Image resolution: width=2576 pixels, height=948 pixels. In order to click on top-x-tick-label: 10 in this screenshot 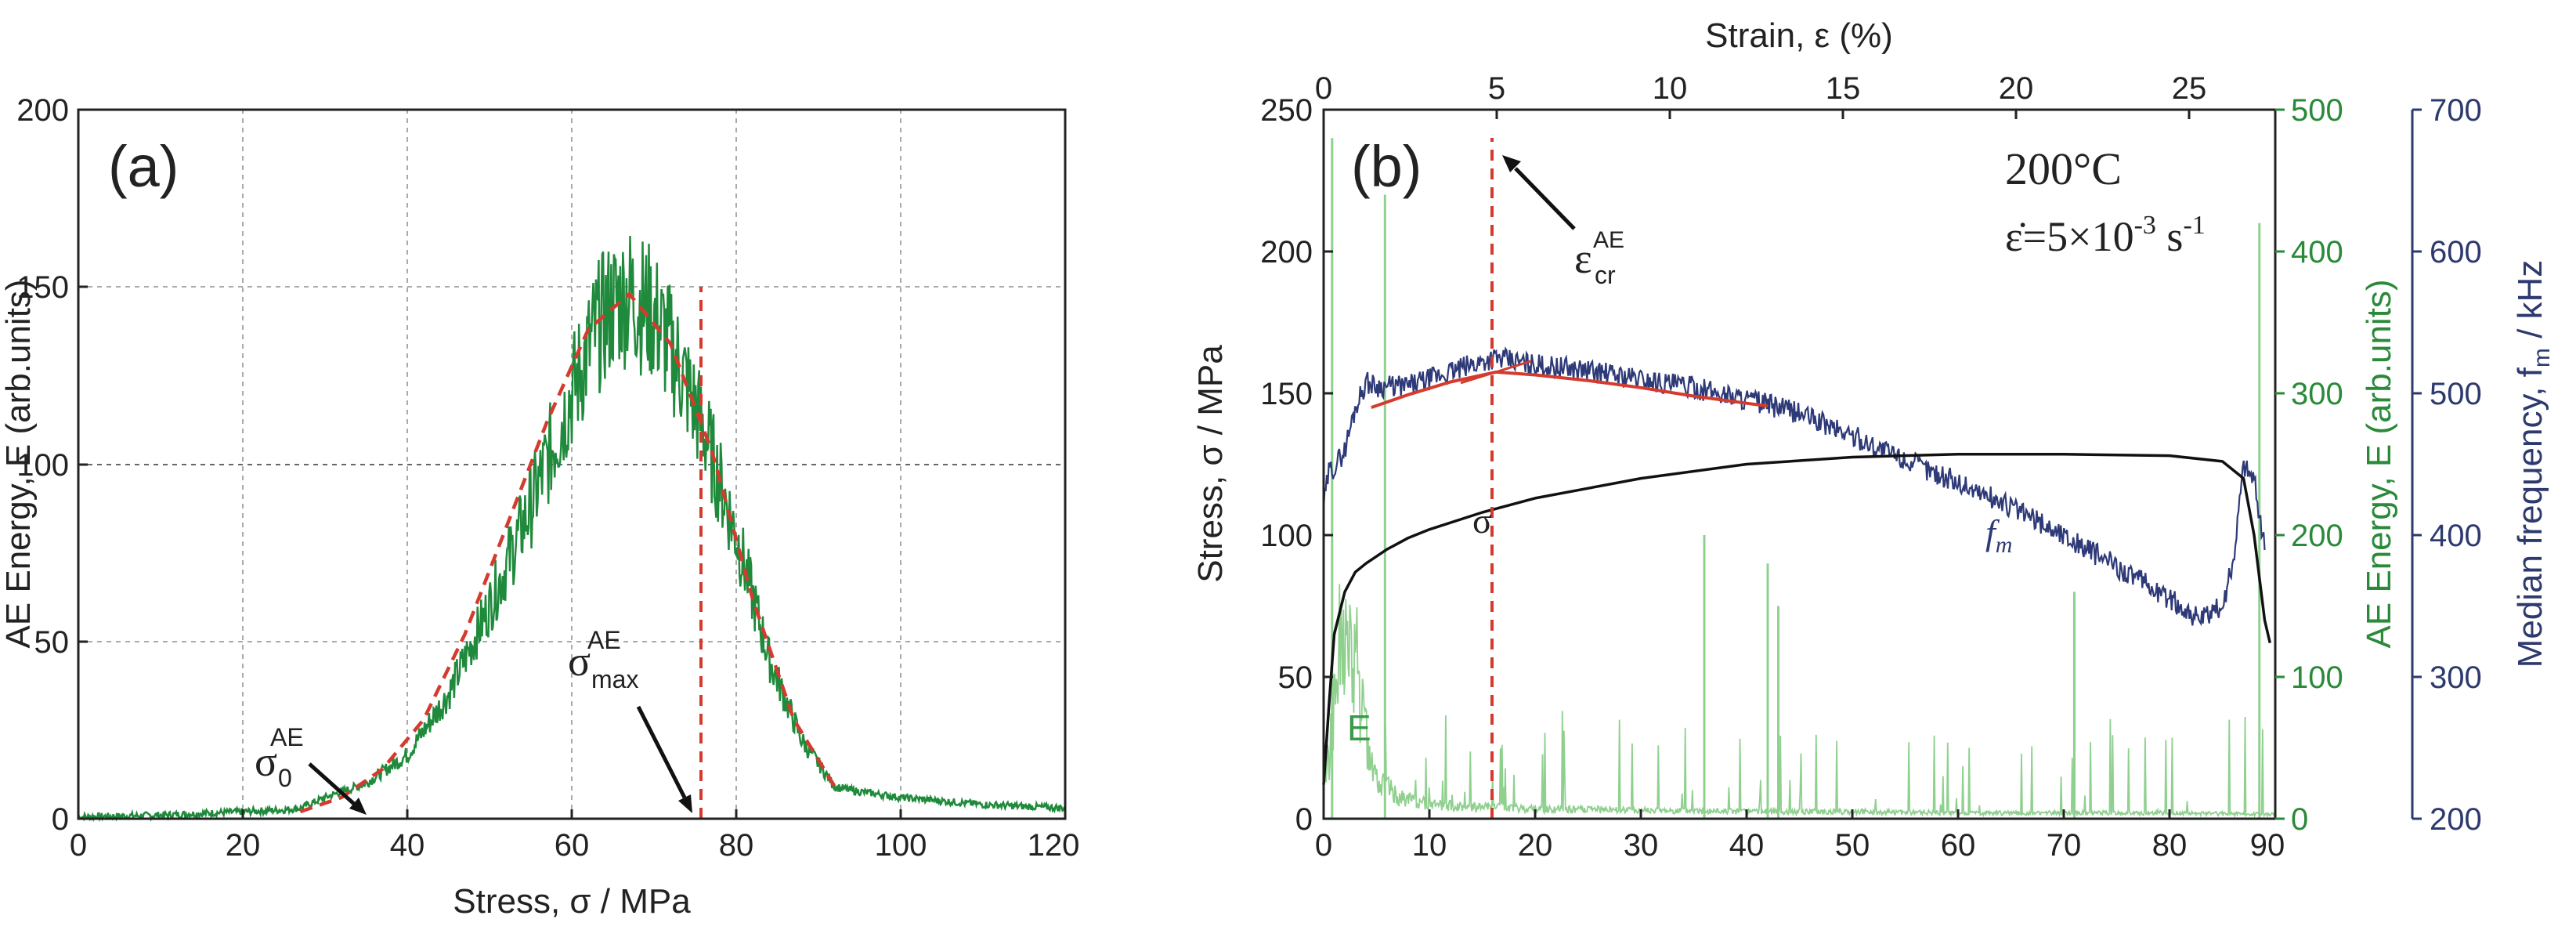, I will do `click(1670, 88)`.